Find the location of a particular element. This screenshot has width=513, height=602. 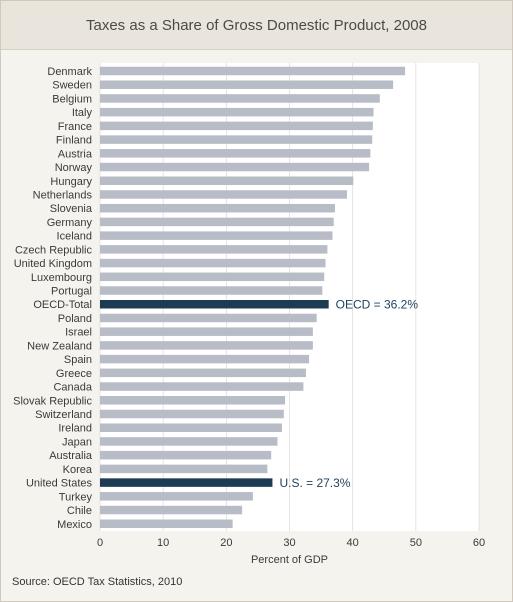

bar-france is located at coordinates (236, 126).